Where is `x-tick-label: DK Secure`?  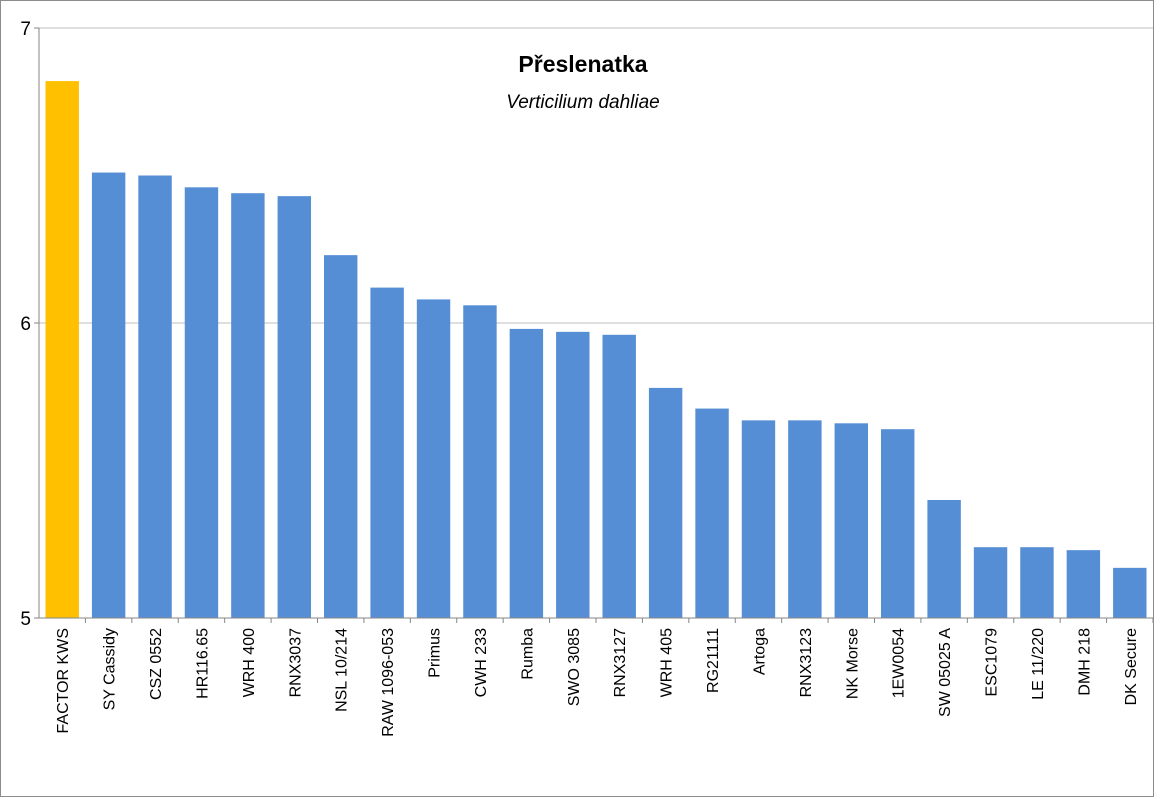 x-tick-label: DK Secure is located at coordinates (1131, 666).